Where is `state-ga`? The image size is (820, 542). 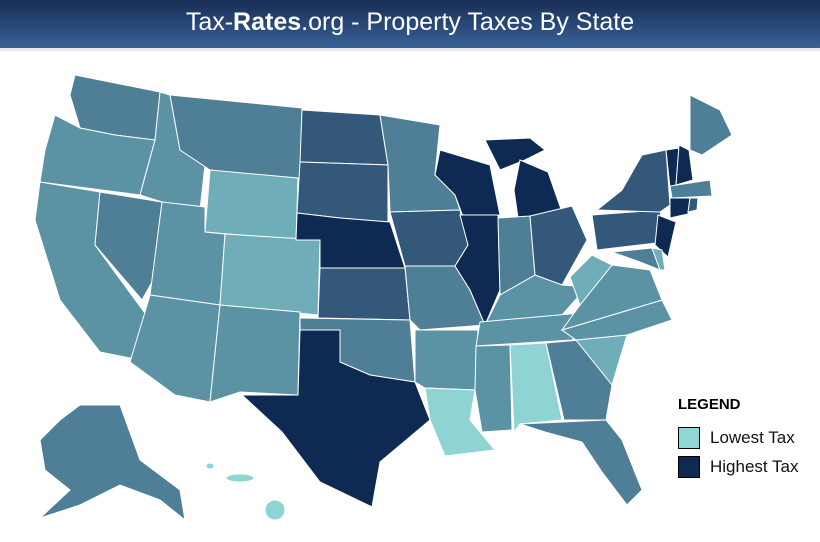
state-ga is located at coordinates (579, 380).